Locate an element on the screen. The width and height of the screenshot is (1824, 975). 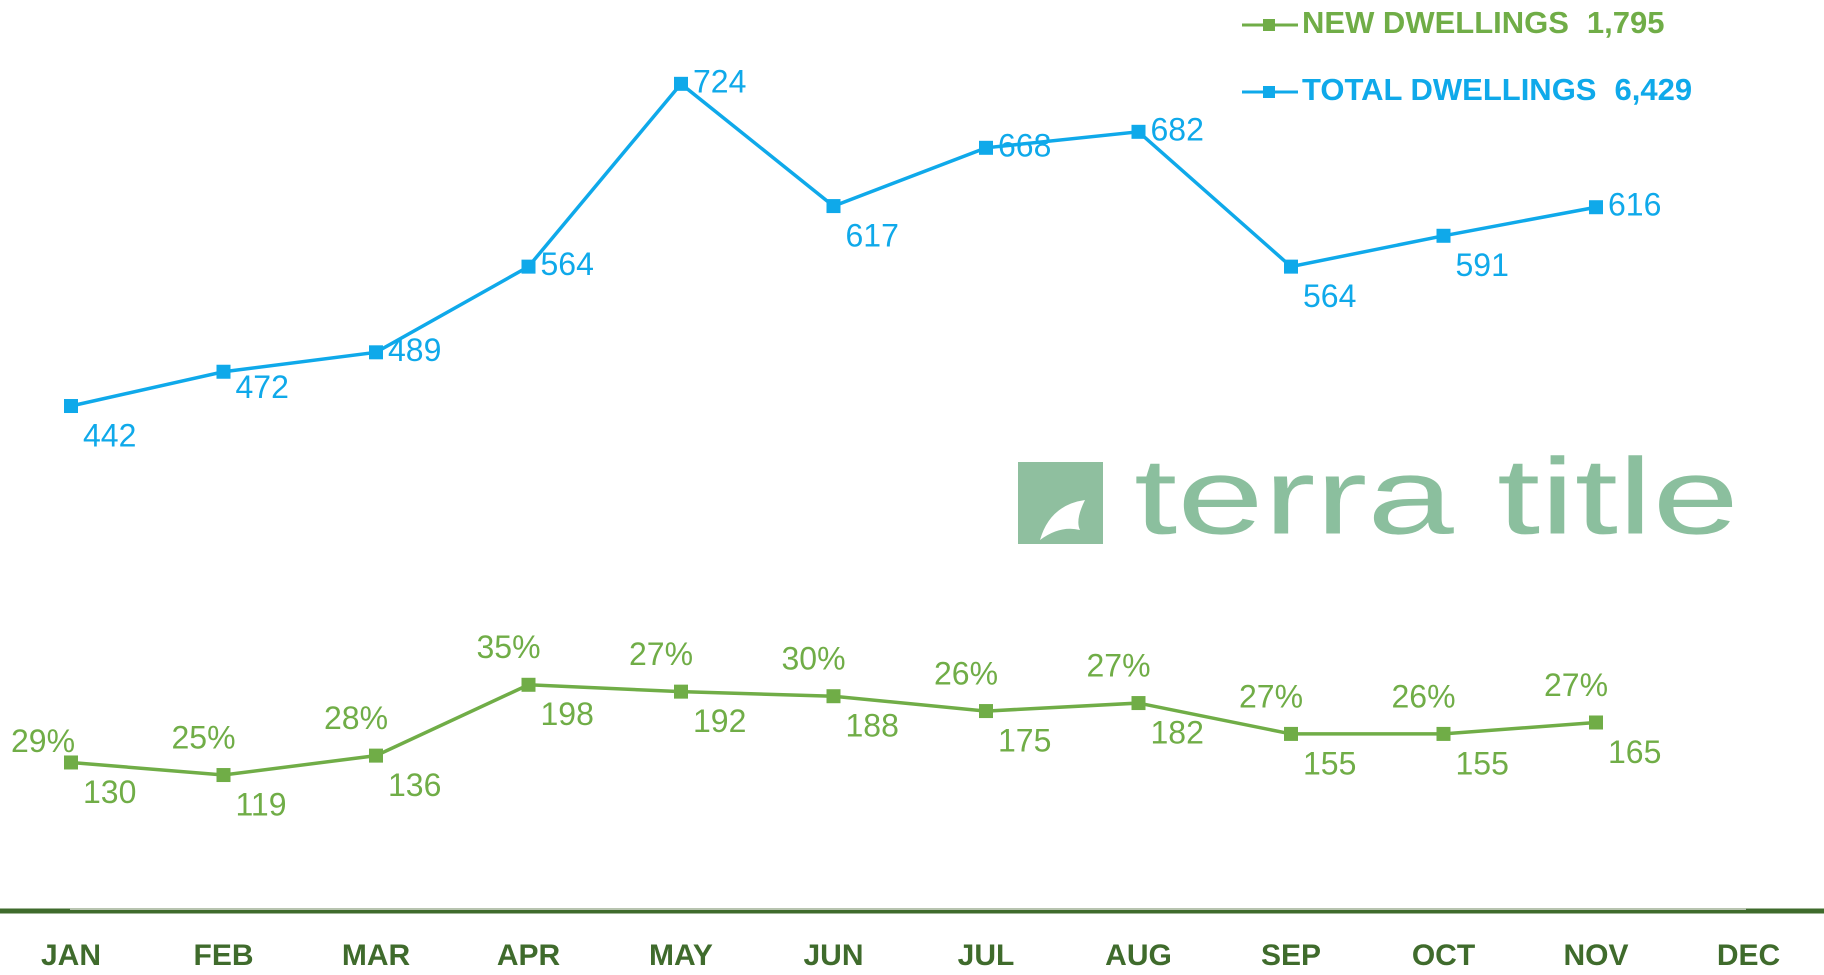
data-label: 182 is located at coordinates (1177, 733).